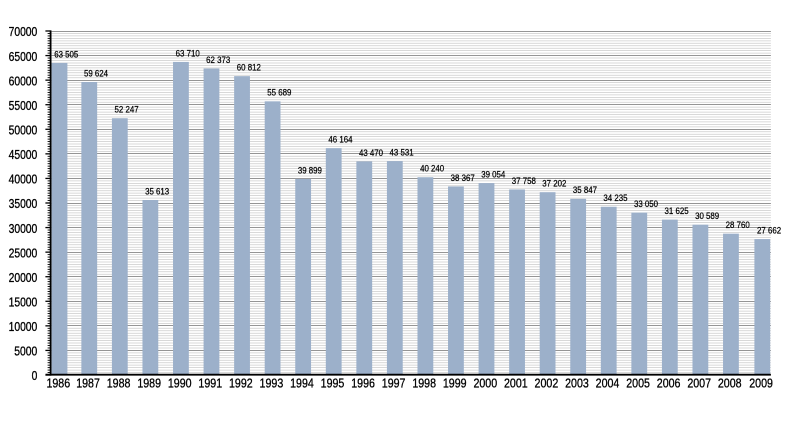  I want to click on svg-text: 2009, so click(761, 382).